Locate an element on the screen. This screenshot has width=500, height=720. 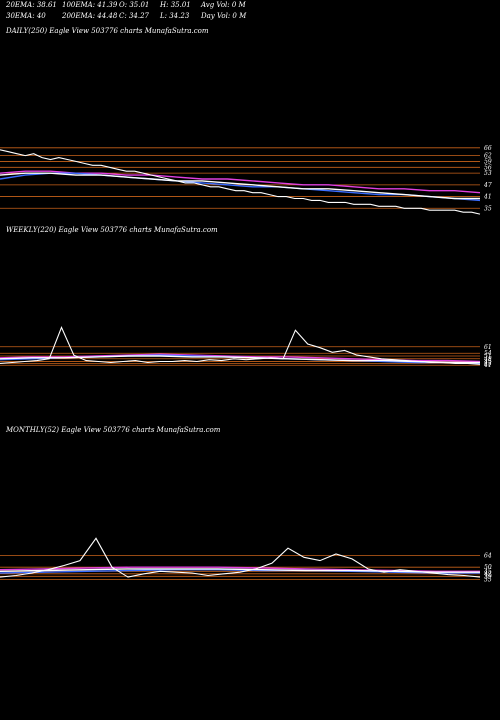
monthly-level-label-4: 39 is located at coordinates (488, 576).